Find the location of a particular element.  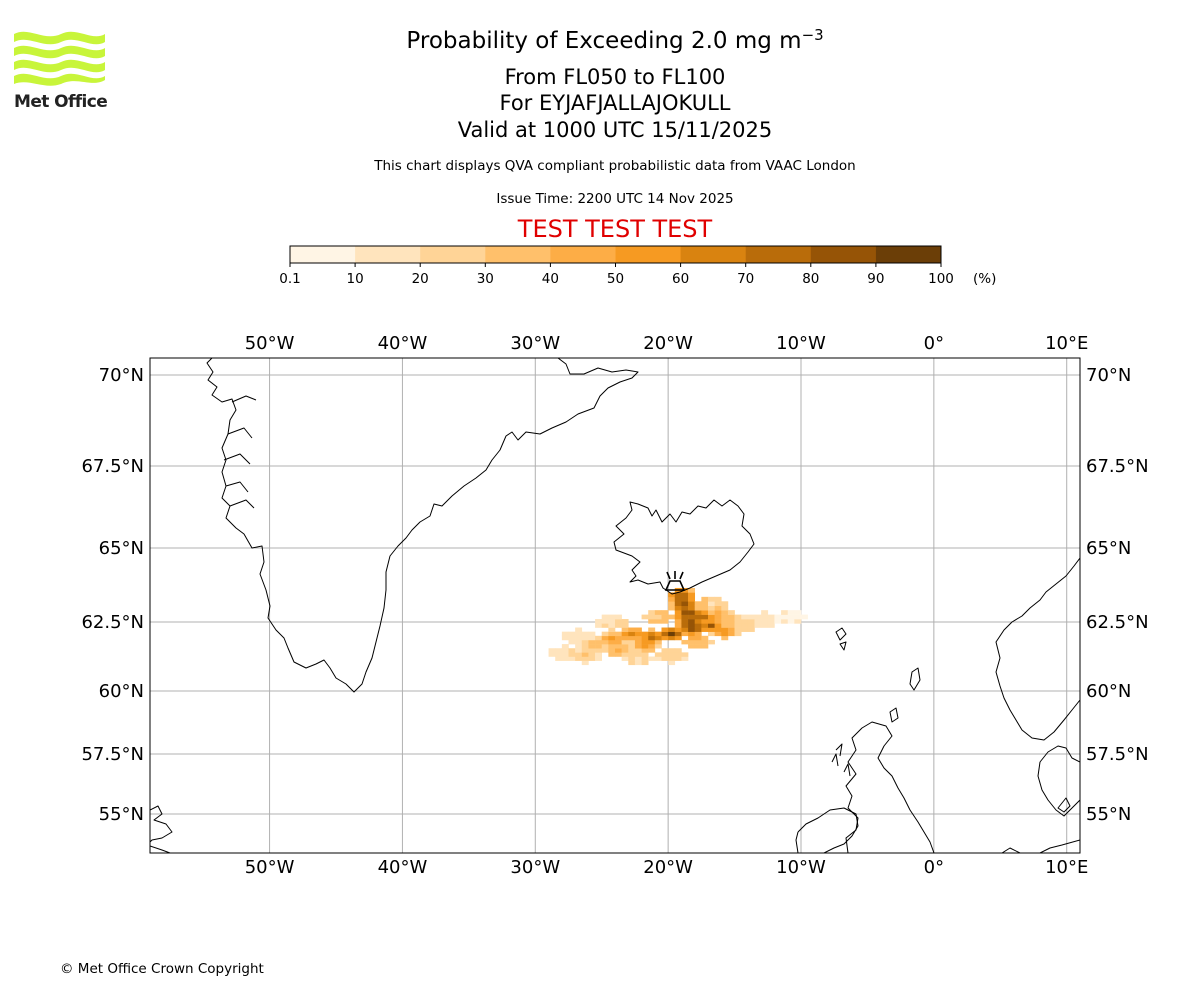

colorbar-tick-label: 60 is located at coordinates (680, 279).